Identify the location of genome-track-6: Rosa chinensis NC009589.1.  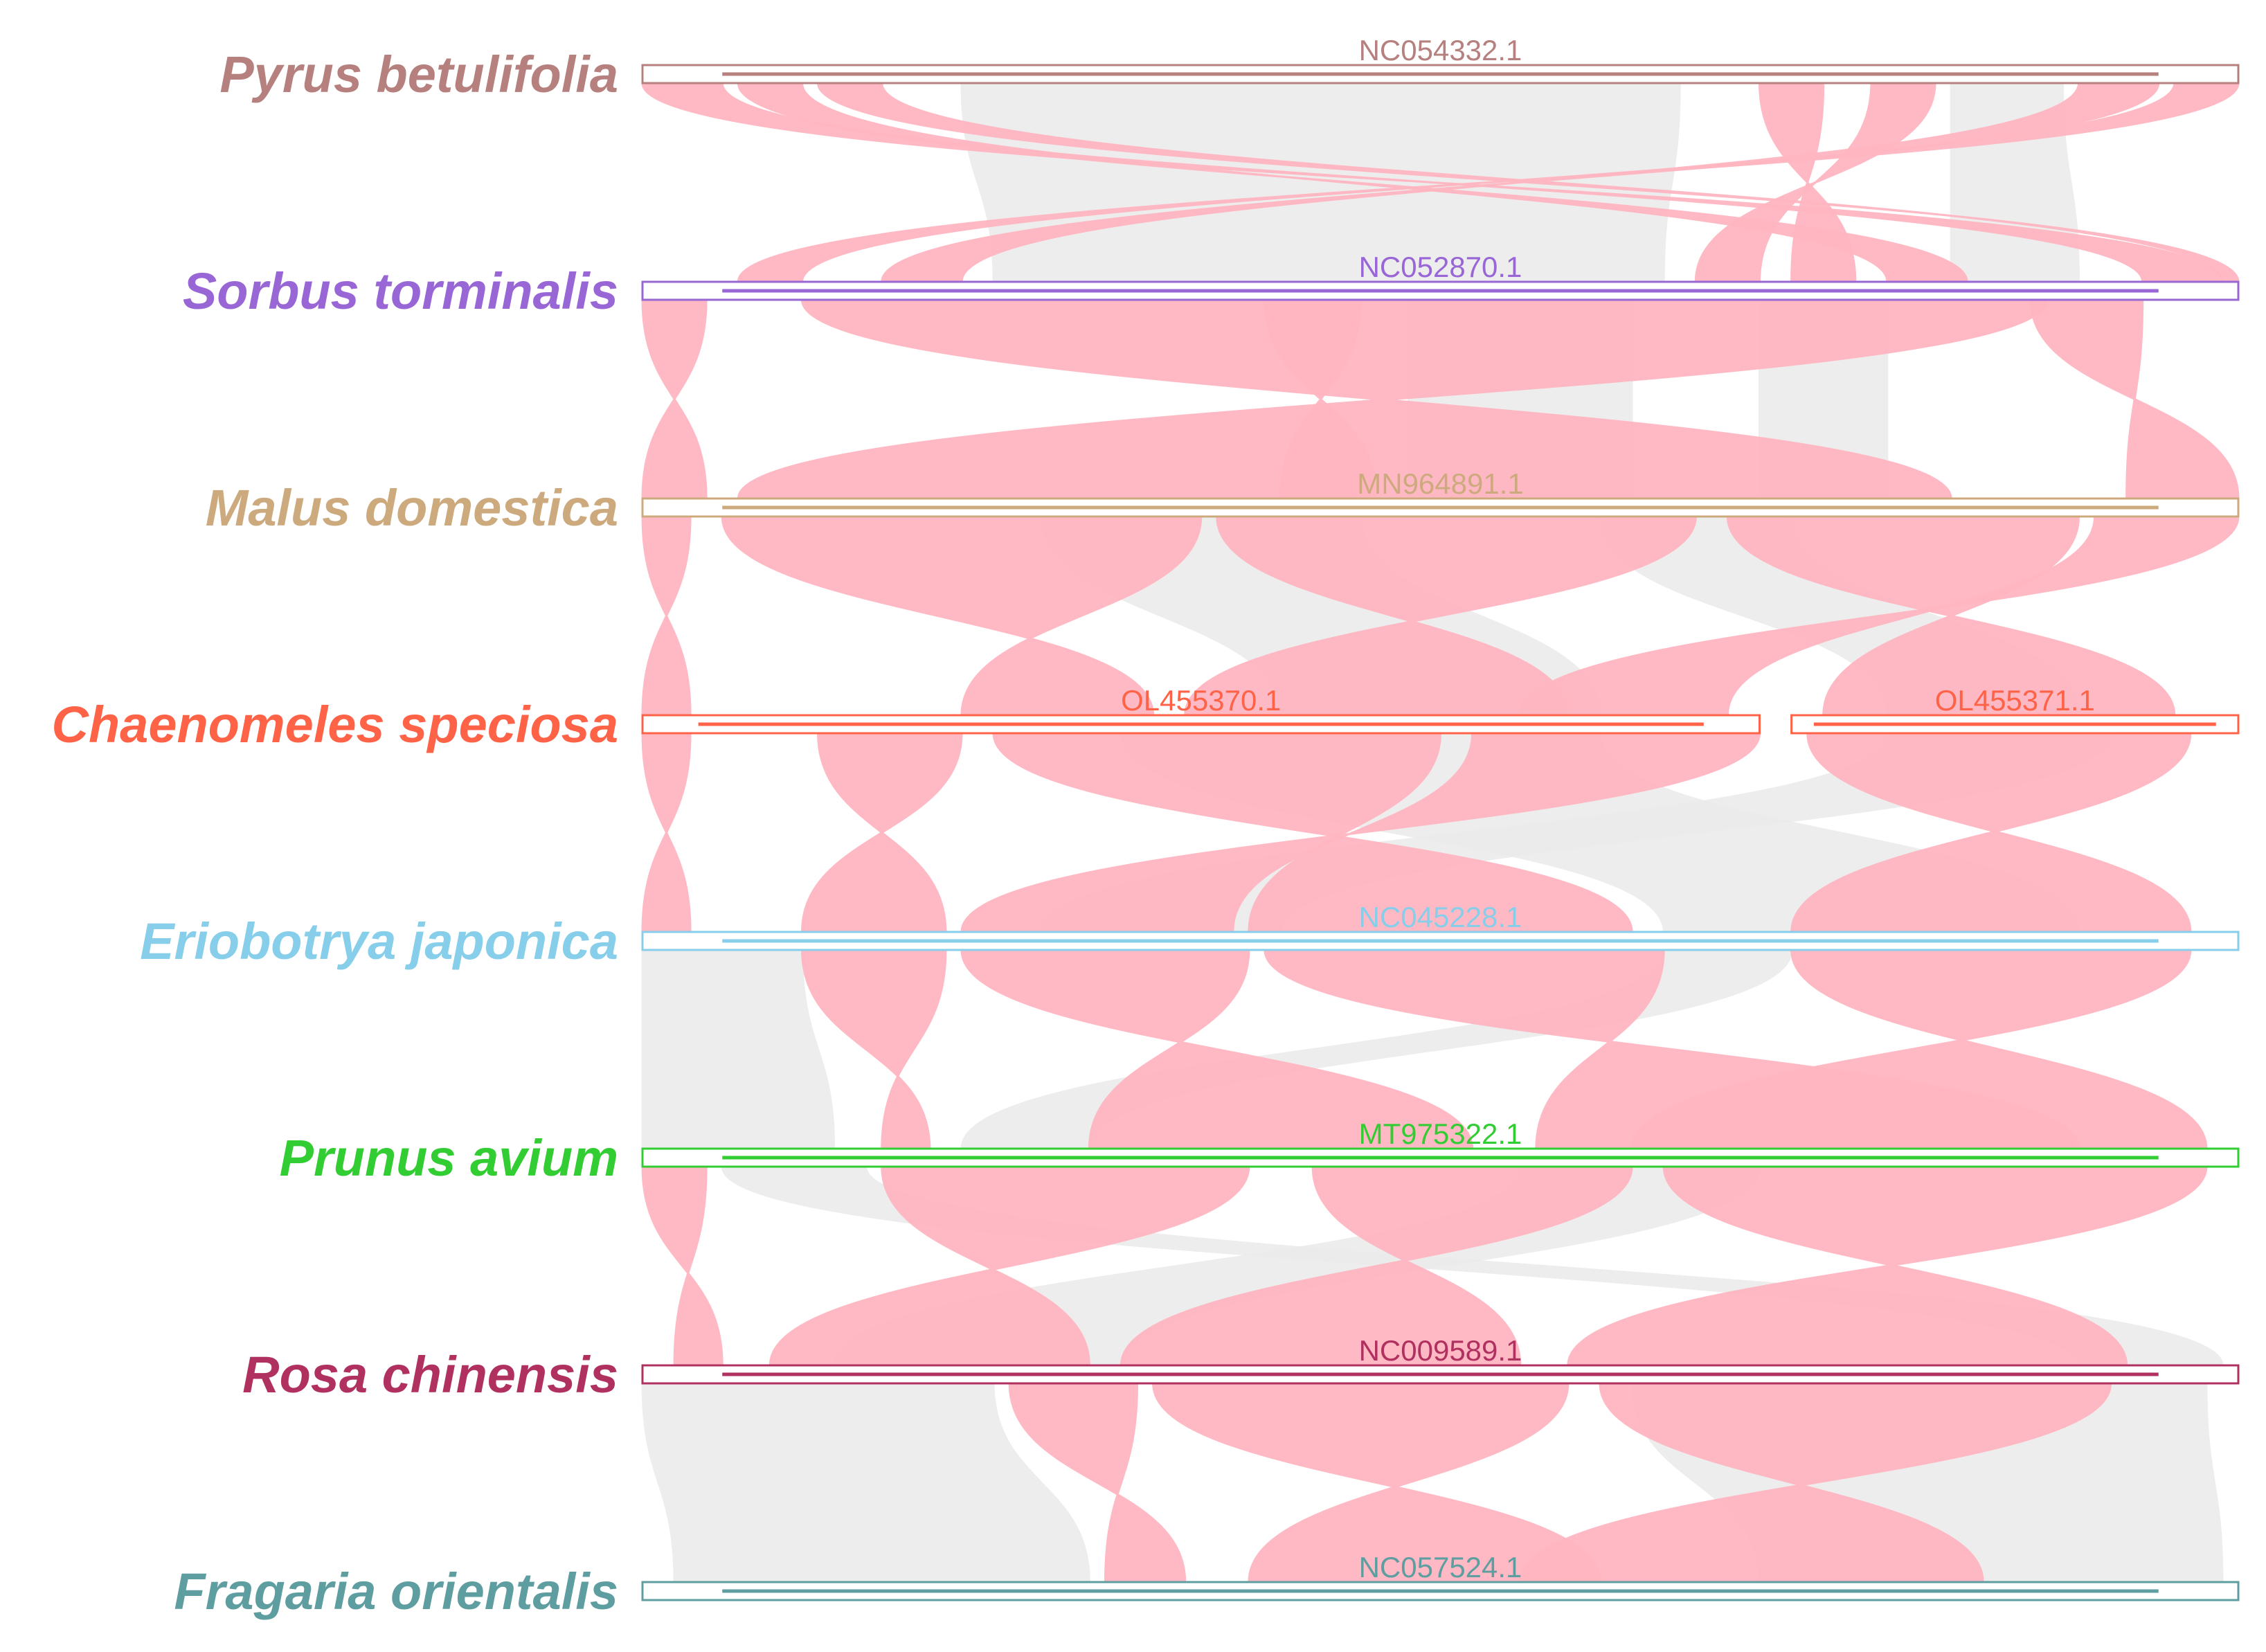
(1241, 1369).